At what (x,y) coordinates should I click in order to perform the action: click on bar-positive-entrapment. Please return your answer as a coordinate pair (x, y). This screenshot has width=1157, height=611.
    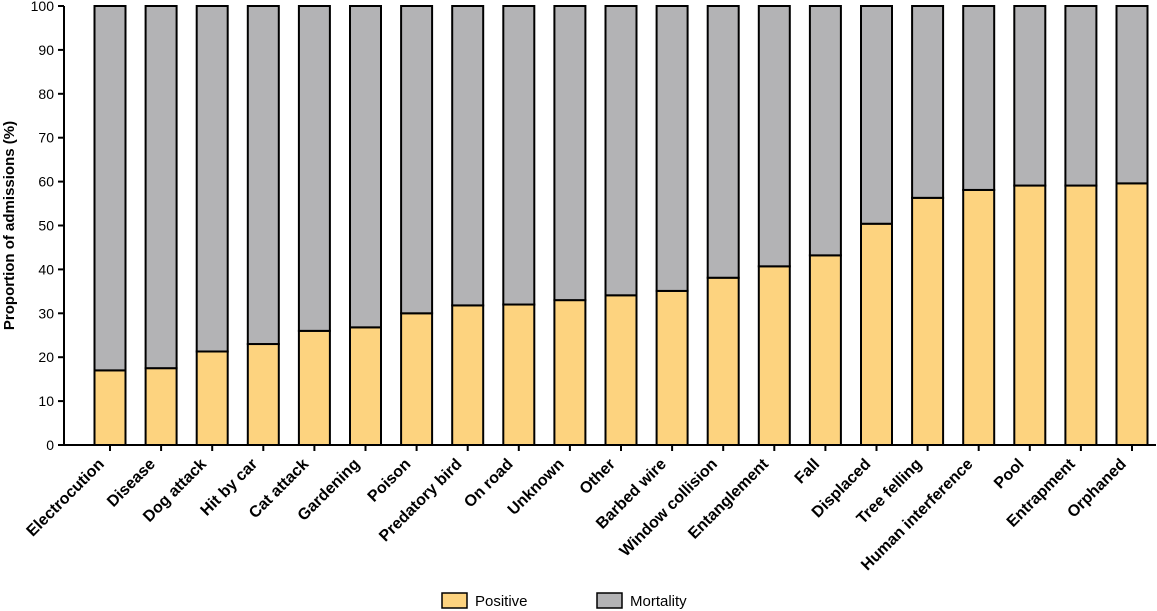
    Looking at the image, I should click on (1081, 315).